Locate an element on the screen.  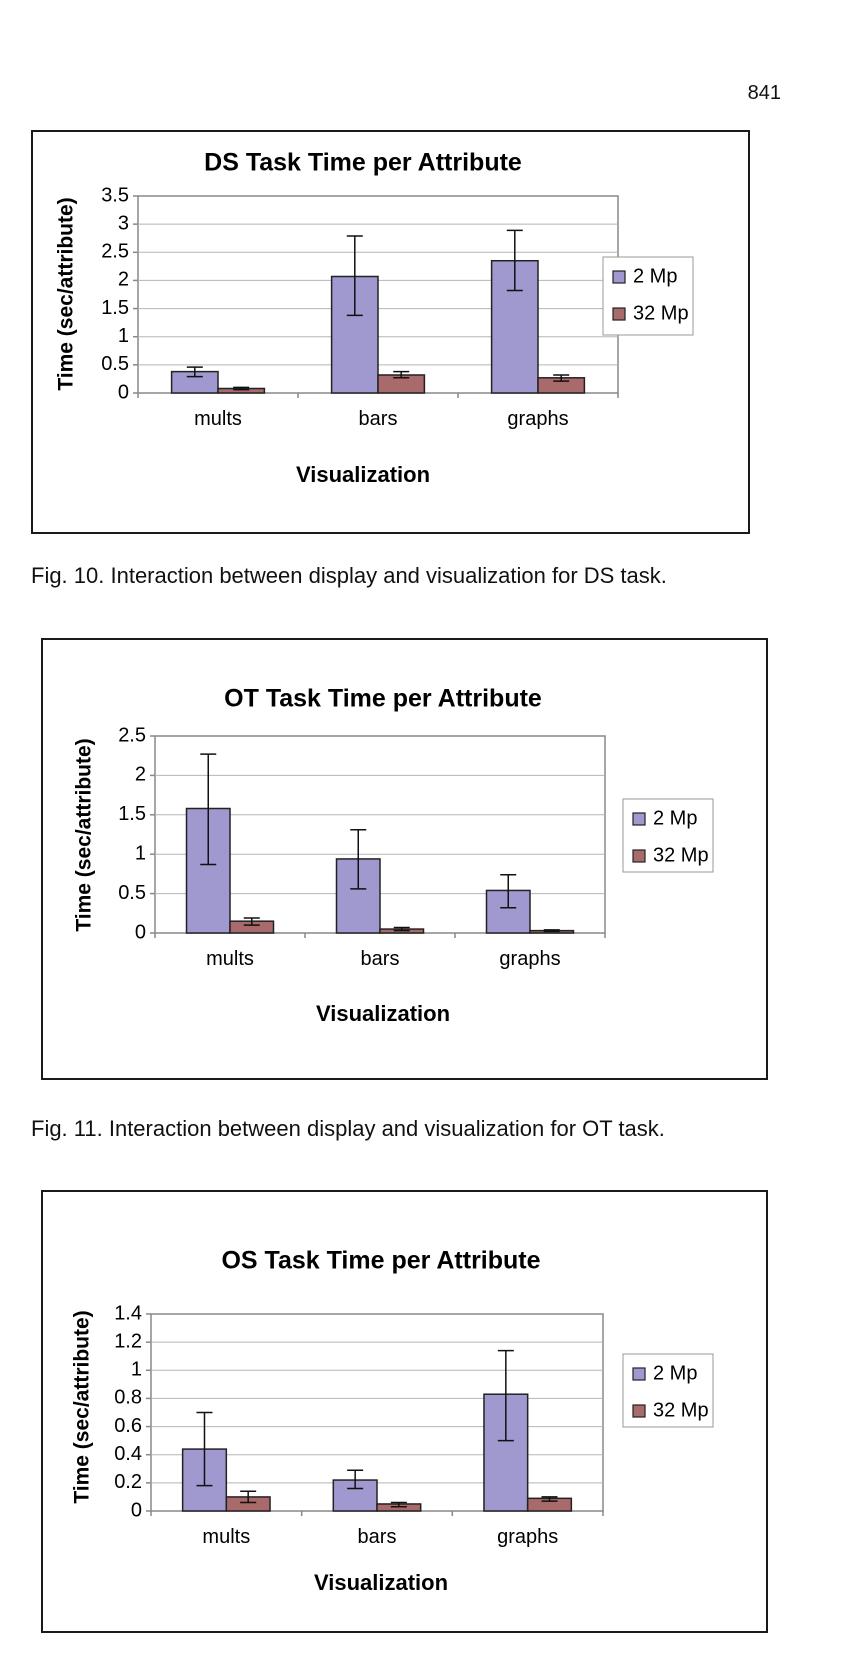
y-tick-label: 3.5 is located at coordinates (115, 195).